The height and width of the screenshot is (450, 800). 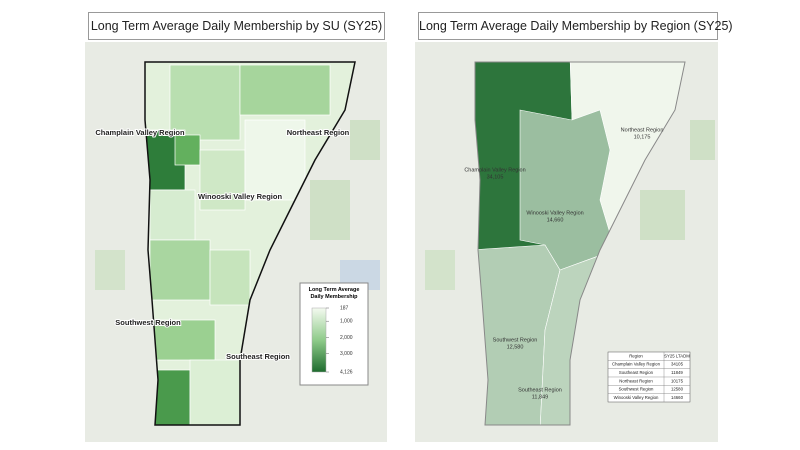 I want to click on table-cell: Northeast Region, so click(x=636, y=380).